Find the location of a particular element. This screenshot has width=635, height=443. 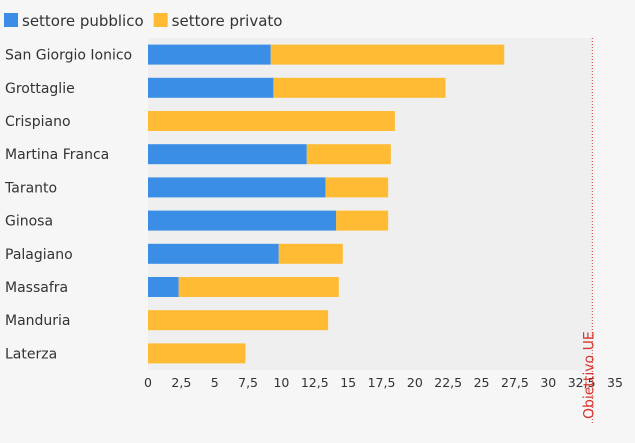

x-tick-label: 32,5 is located at coordinates (582, 382).